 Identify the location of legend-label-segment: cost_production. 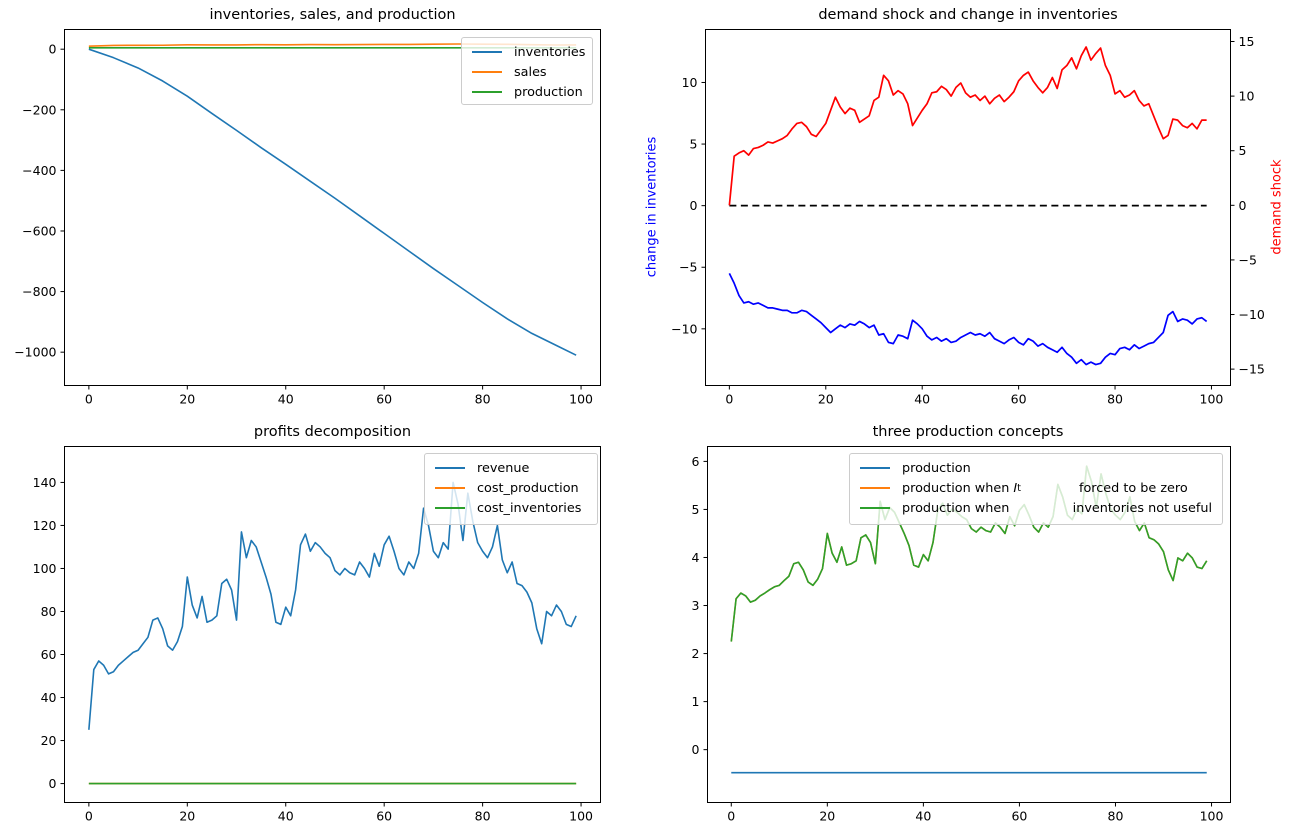
(528, 488).